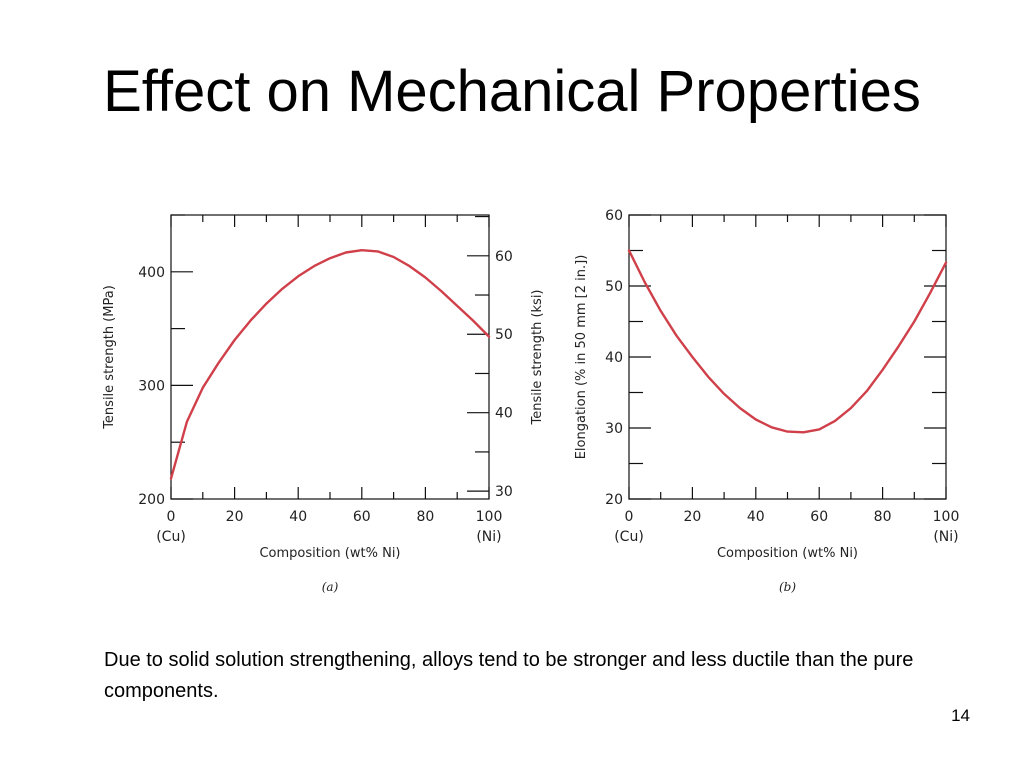  What do you see at coordinates (614, 287) in the screenshot?
I see `y-tick-label: 50` at bounding box center [614, 287].